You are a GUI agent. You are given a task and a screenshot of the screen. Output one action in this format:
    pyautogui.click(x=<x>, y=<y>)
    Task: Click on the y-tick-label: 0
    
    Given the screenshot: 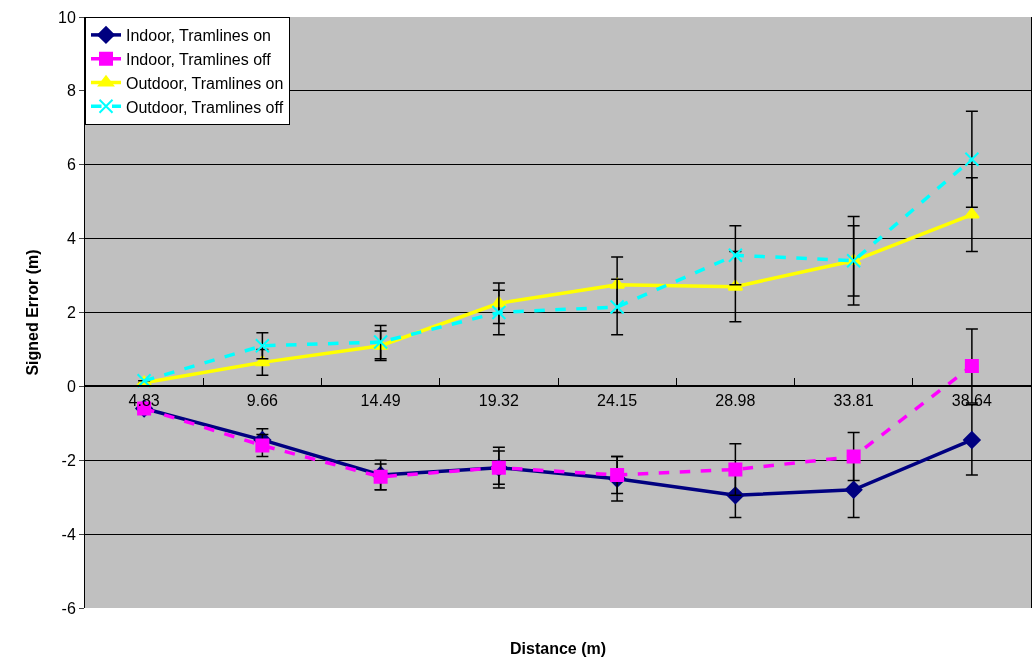 What is the action you would take?
    pyautogui.click(x=71, y=386)
    